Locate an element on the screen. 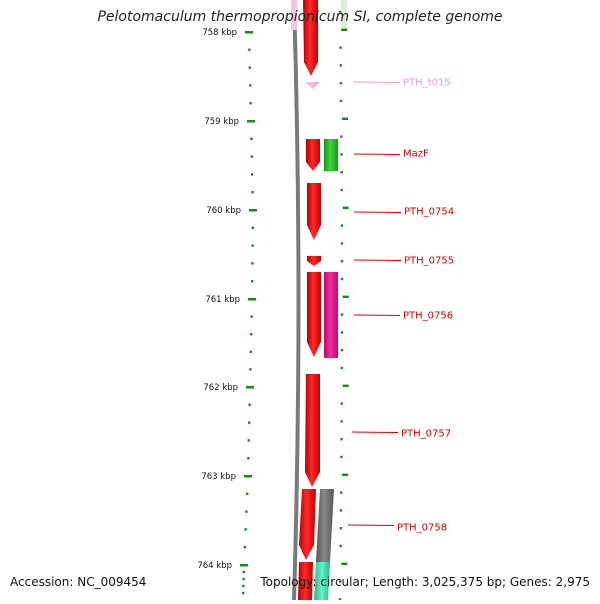 The height and width of the screenshot is (604, 600). gene-label: MazF is located at coordinates (416, 154).